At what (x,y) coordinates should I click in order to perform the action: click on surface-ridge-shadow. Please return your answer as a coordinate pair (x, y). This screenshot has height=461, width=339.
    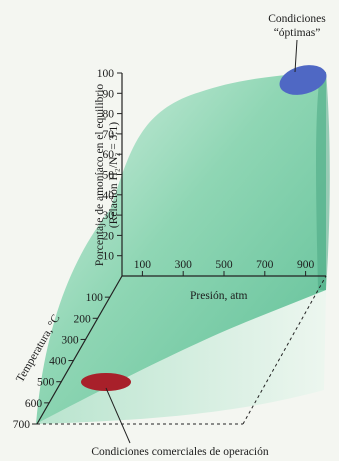
    Looking at the image, I should click on (323, 181).